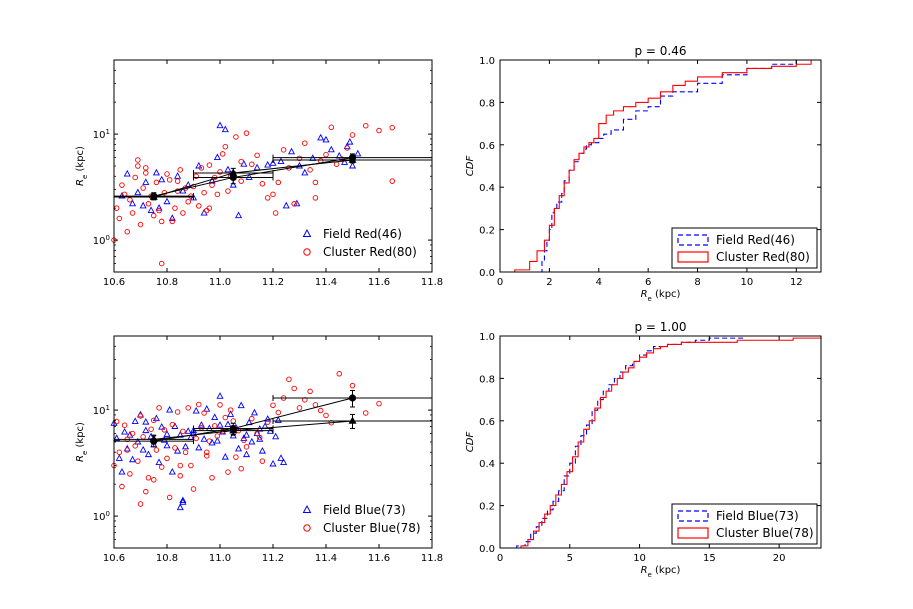  Describe the element at coordinates (599, 282) in the screenshot. I see `x-tick-label: 4` at that location.